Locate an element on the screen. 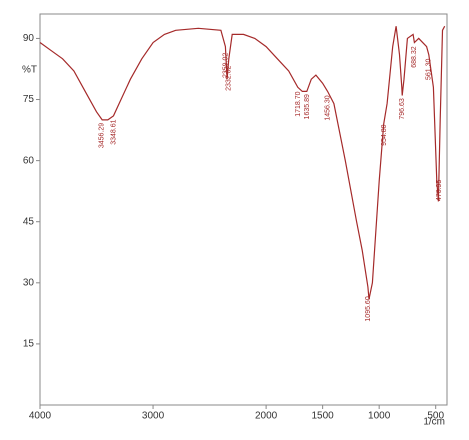 This screenshot has width=469, height=440. peak-label: 954.80 is located at coordinates (384, 135).